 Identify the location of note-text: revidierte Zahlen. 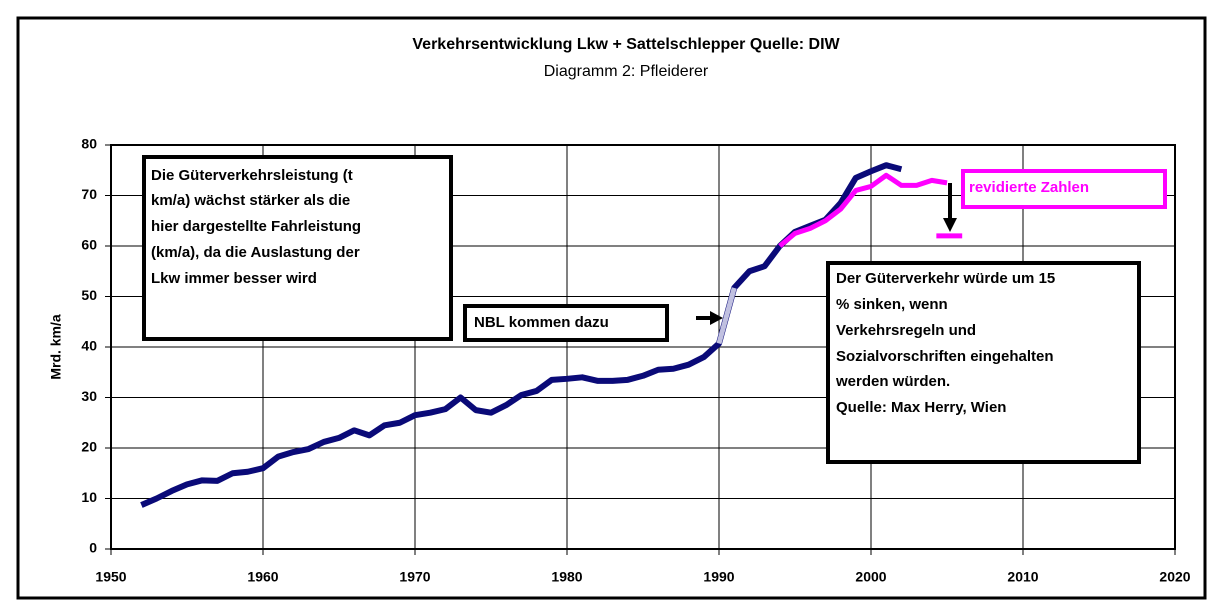
(1029, 187).